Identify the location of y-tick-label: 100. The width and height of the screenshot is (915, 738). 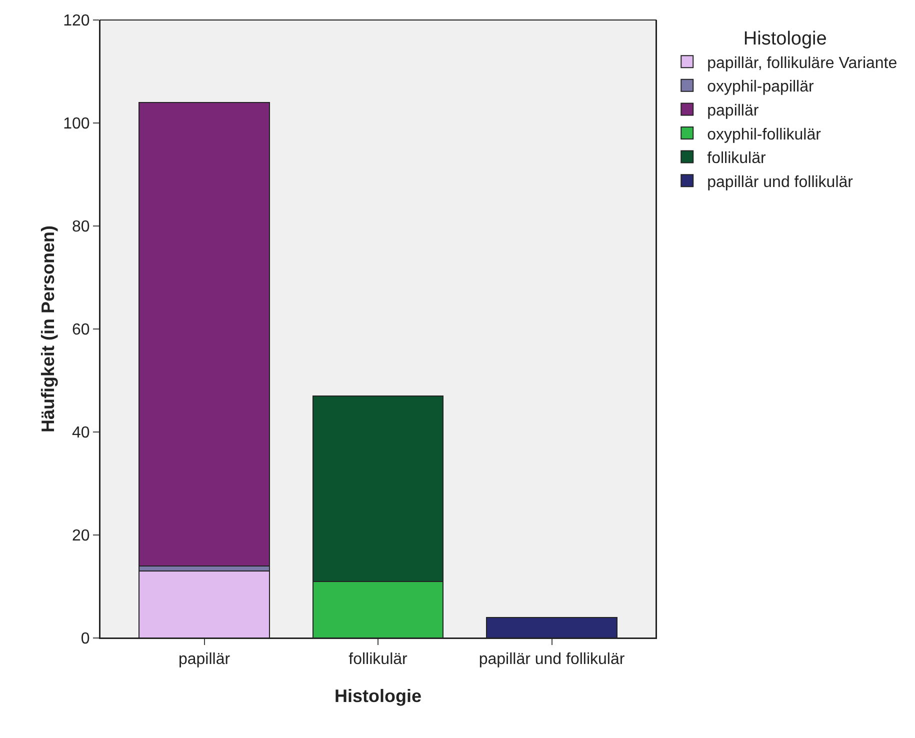
(76, 124).